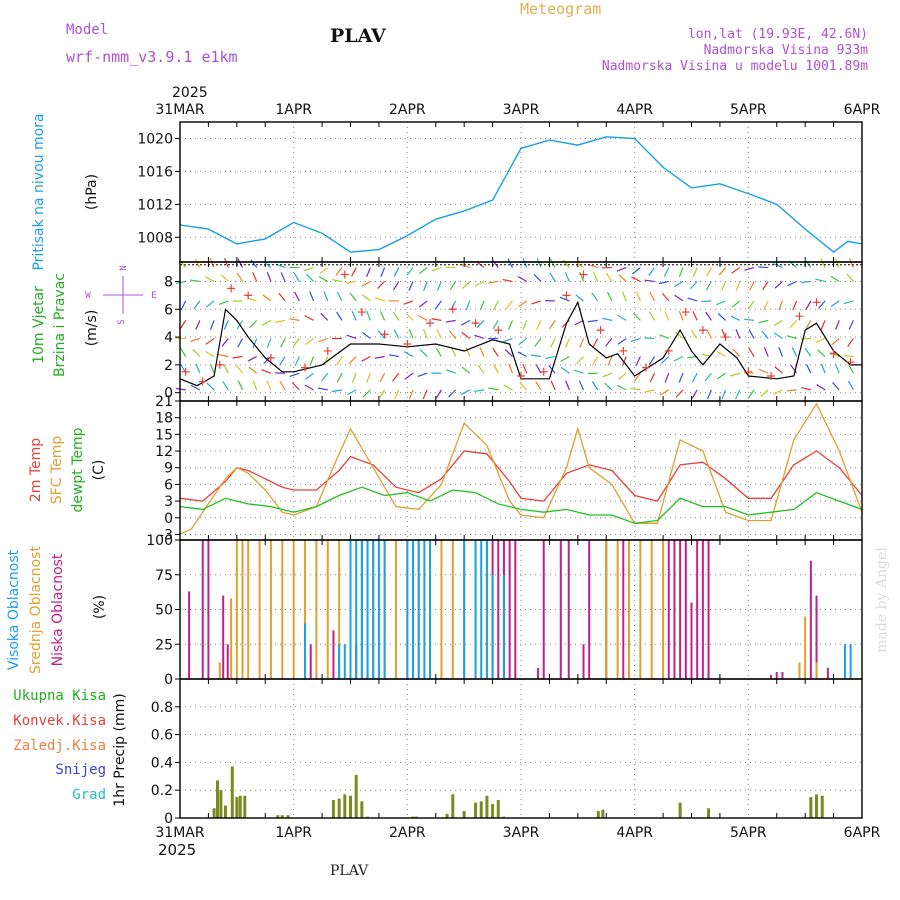  I want to click on precip-legend-freezing: Zaledj.Kisa, so click(59, 746).